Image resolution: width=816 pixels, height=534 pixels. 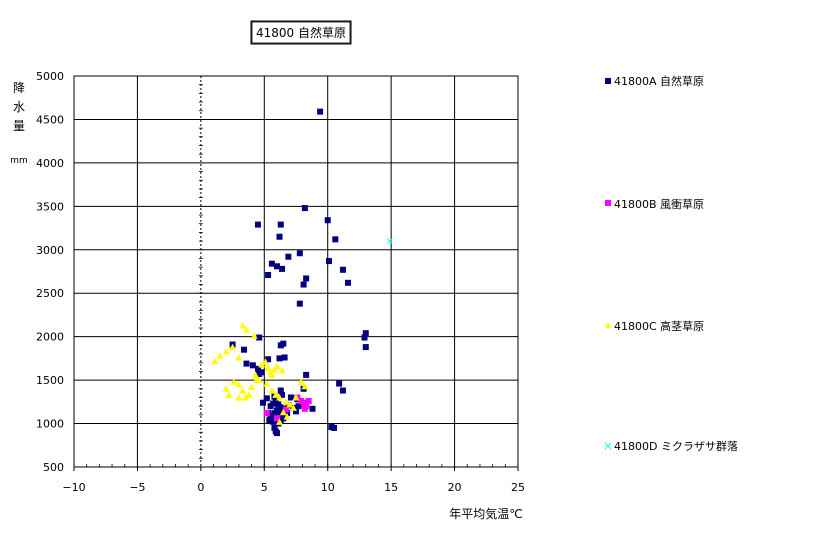 I want to click on y-axis-title: 降 水 量 mm, so click(x=19, y=123).